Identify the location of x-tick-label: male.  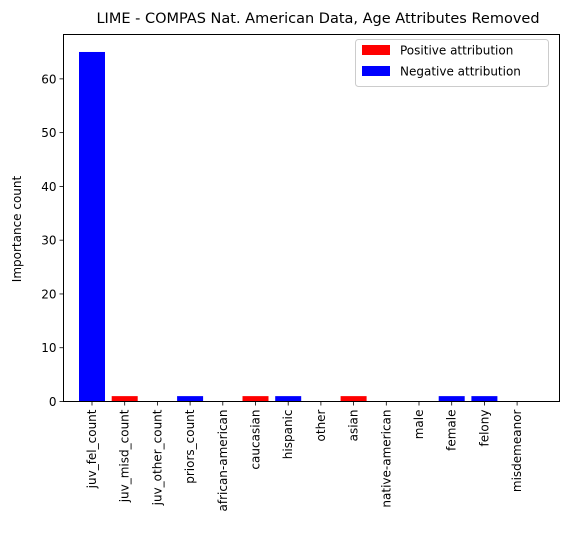
(419, 425).